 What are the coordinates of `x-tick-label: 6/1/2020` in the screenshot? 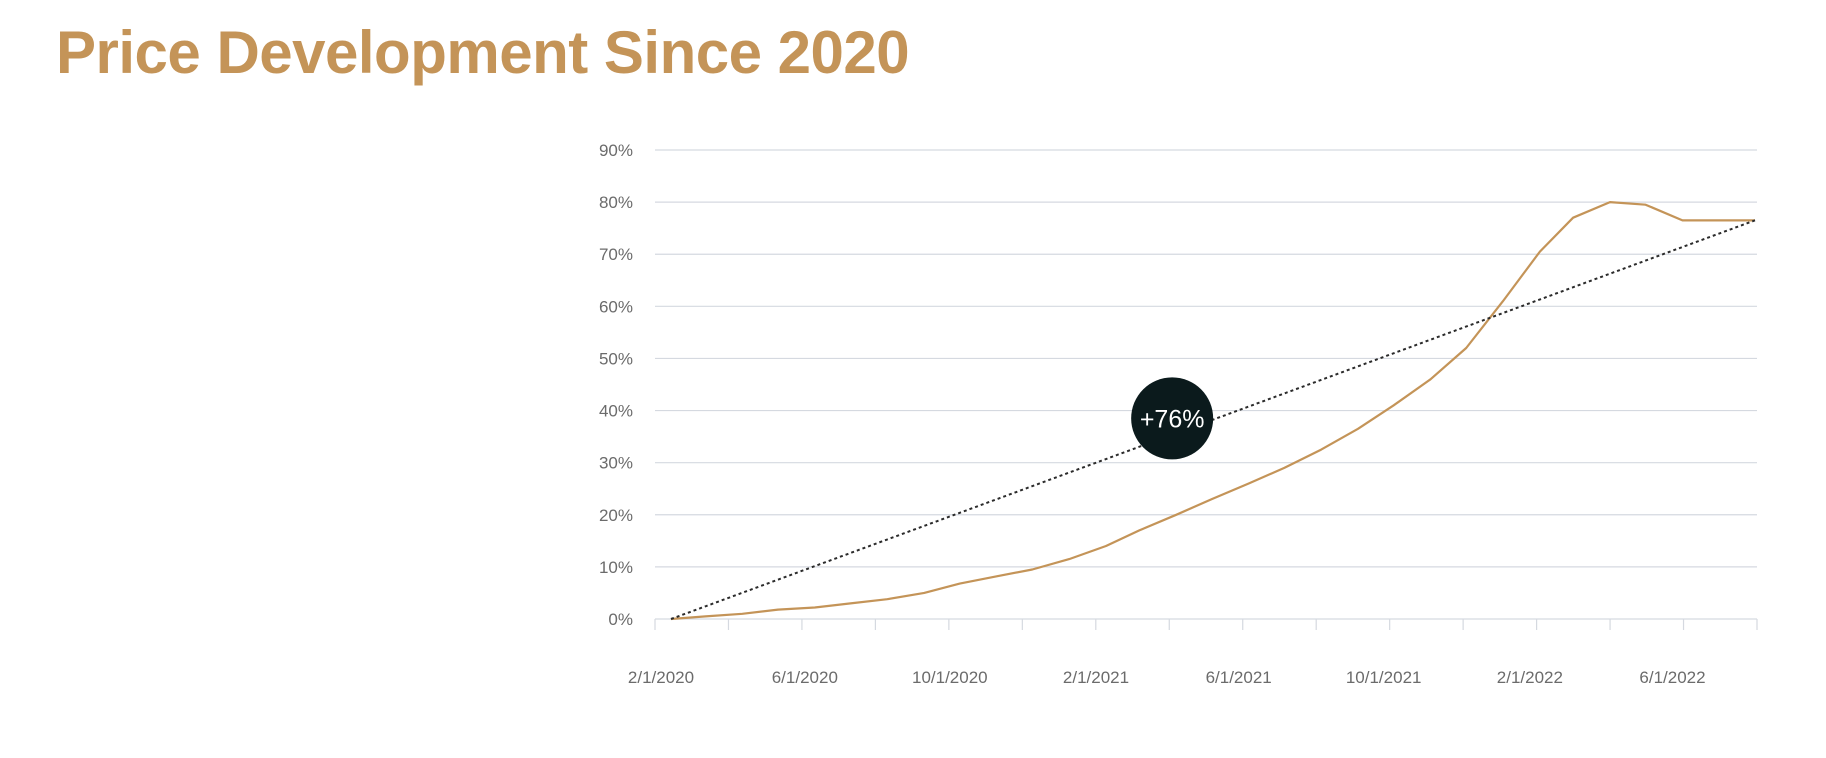 It's located at (805, 677).